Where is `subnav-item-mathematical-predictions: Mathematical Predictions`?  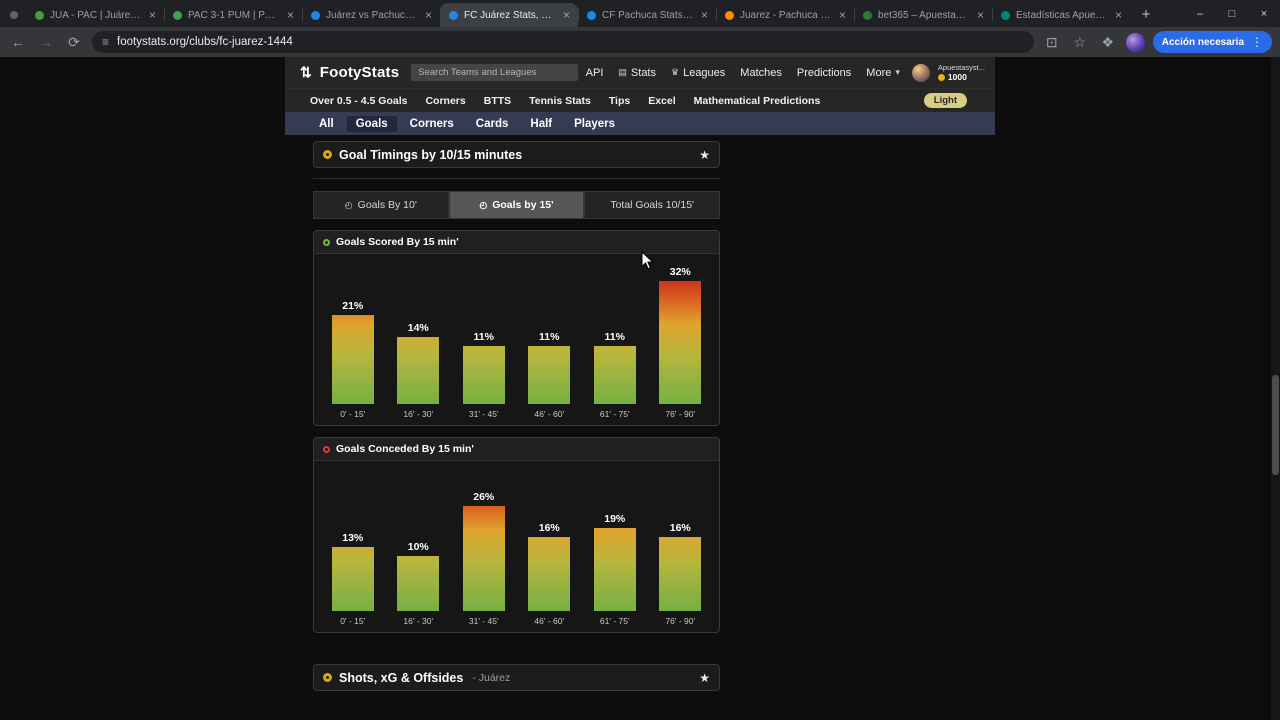 subnav-item-mathematical-predictions: Mathematical Predictions is located at coordinates (757, 100).